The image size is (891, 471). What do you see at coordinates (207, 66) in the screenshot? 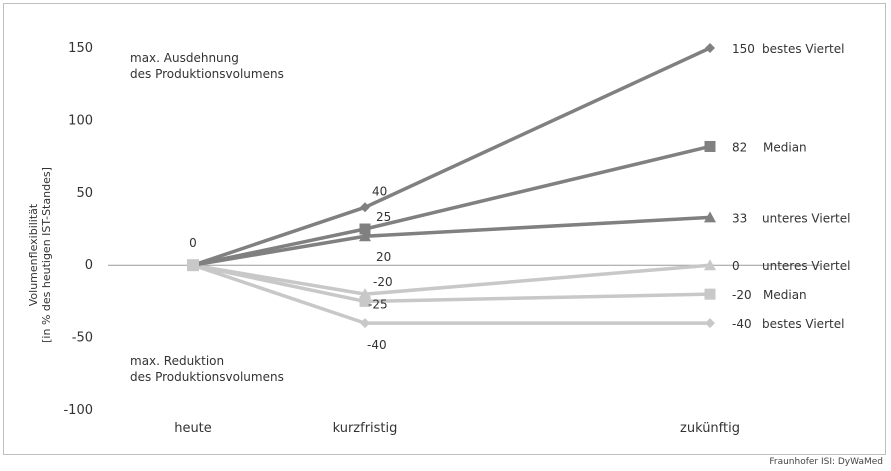
I see `annotation-max-expansion: max. Ausdehnung des Produktionsvolumens` at bounding box center [207, 66].